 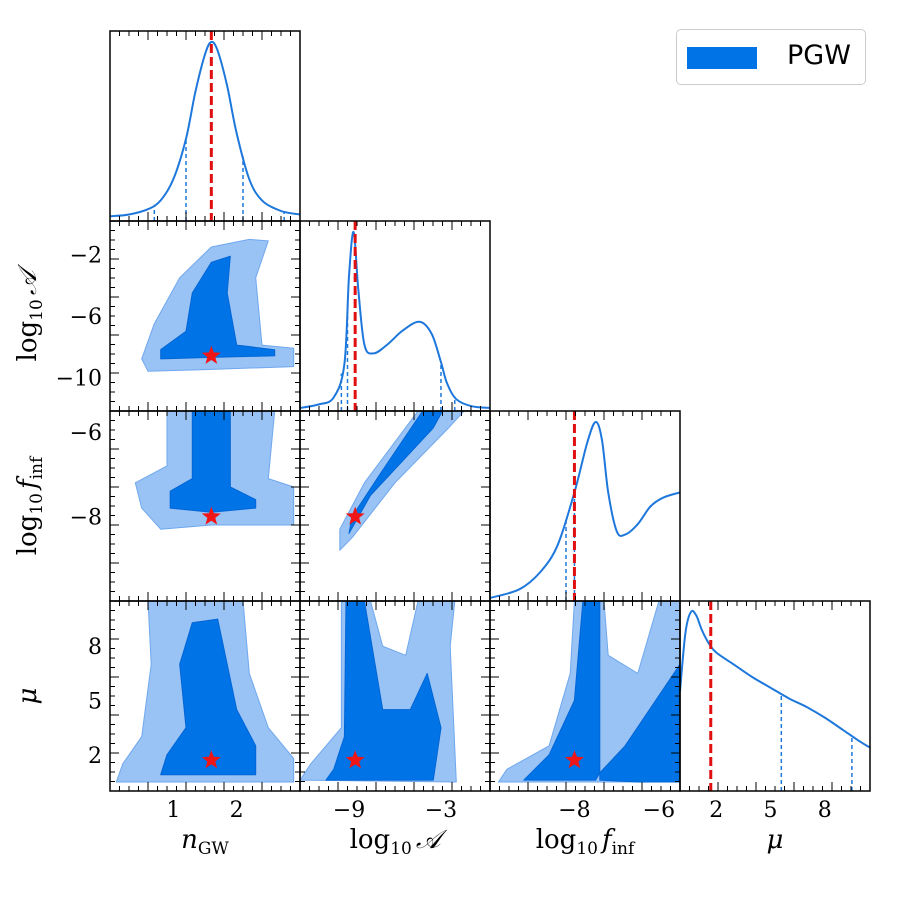 I want to click on y-axis-label-log10_A: log10𝒜, so click(x=30, y=312).